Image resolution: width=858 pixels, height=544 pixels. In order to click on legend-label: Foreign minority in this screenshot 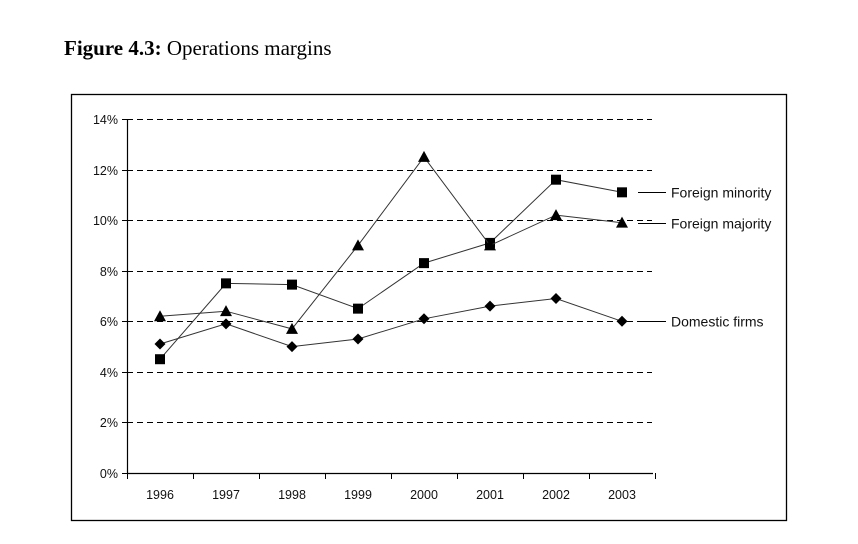, I will do `click(721, 193)`.